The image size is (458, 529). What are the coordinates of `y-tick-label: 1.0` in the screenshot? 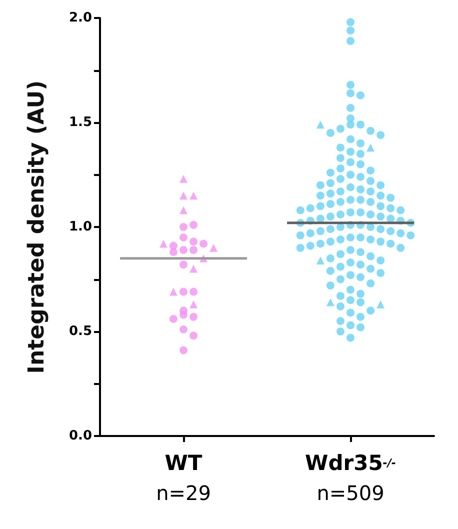 It's located at (80, 227).